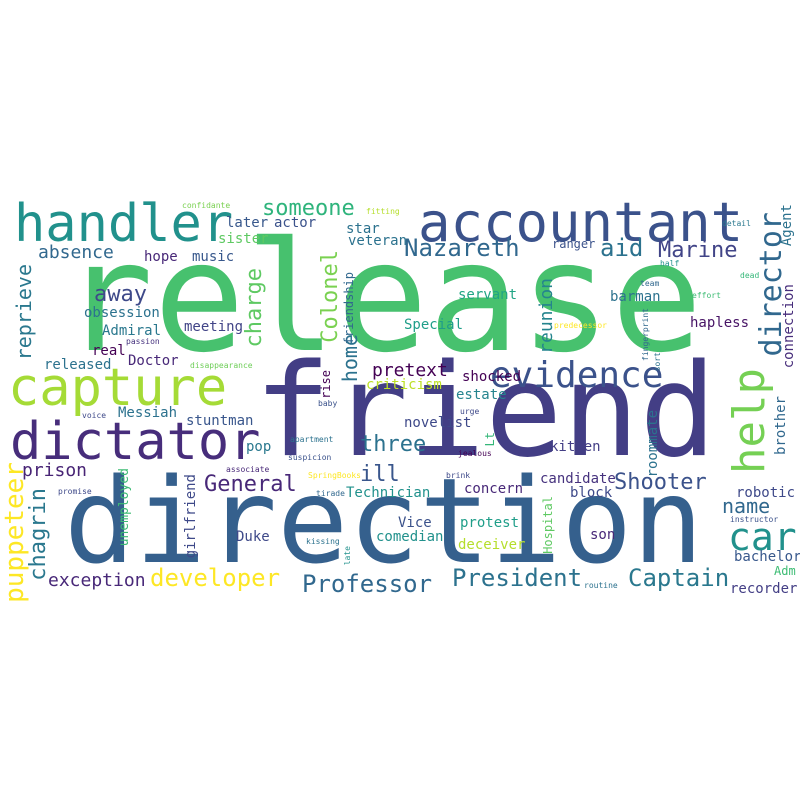 This screenshot has height=800, width=800. I want to click on word-candidate: candidate, so click(578, 479).